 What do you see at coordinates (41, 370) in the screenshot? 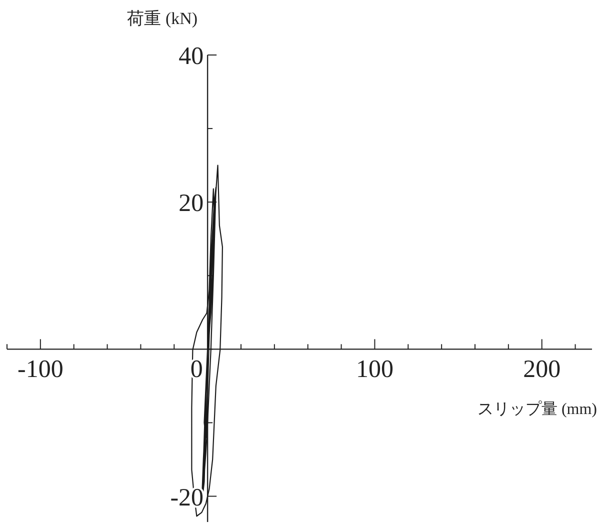
I see `x-tick-label: -100` at bounding box center [41, 370].